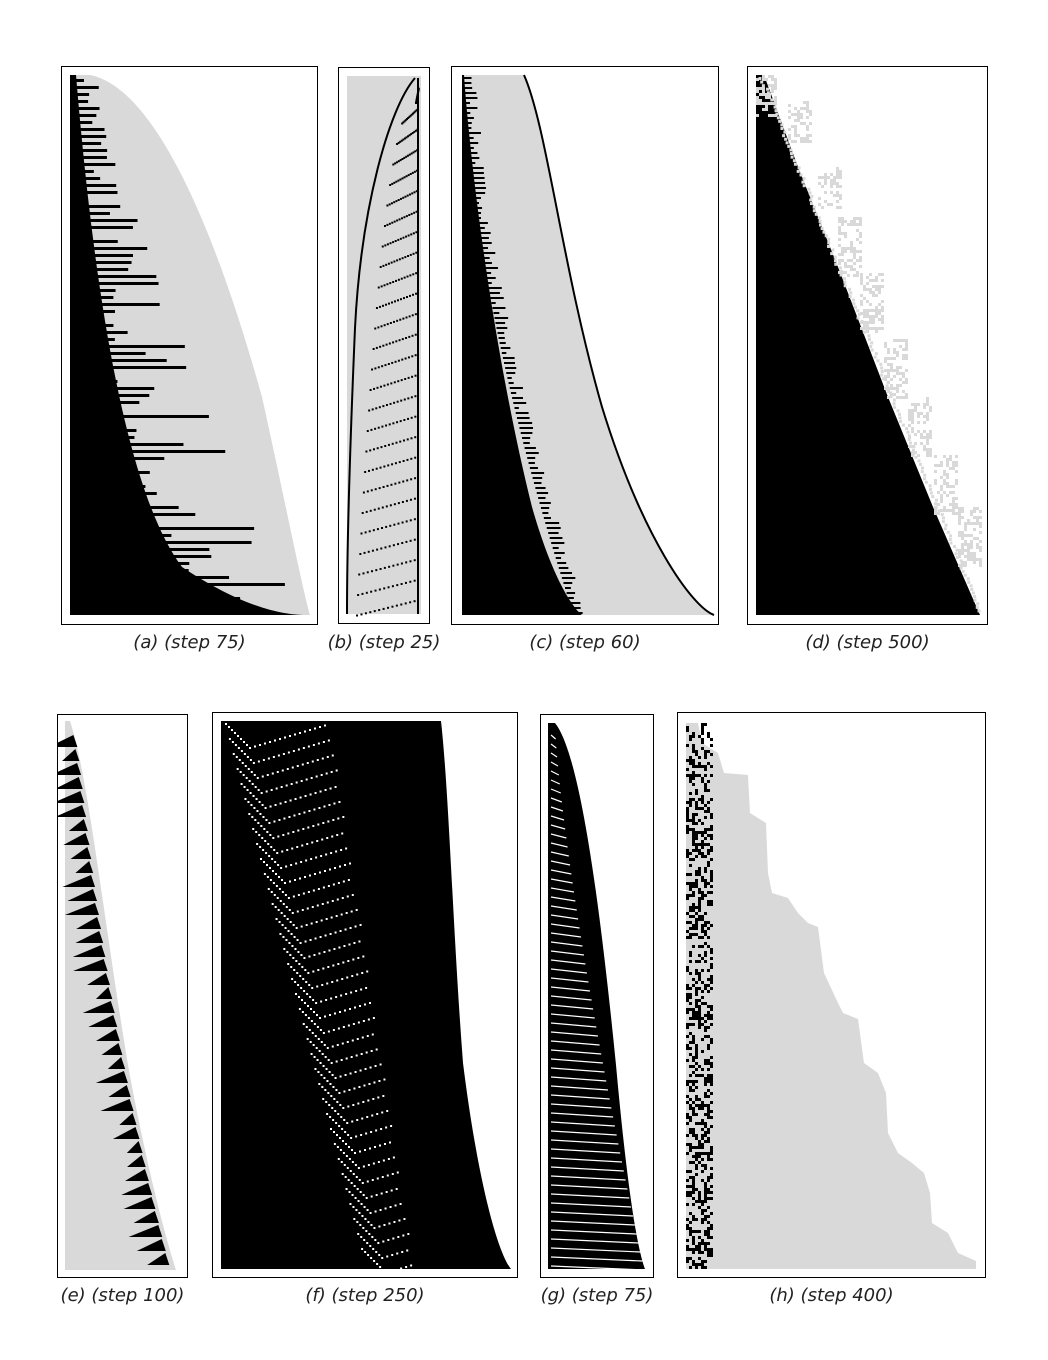  Describe the element at coordinates (114, 1000) in the screenshot. I see `triangles-e` at that location.